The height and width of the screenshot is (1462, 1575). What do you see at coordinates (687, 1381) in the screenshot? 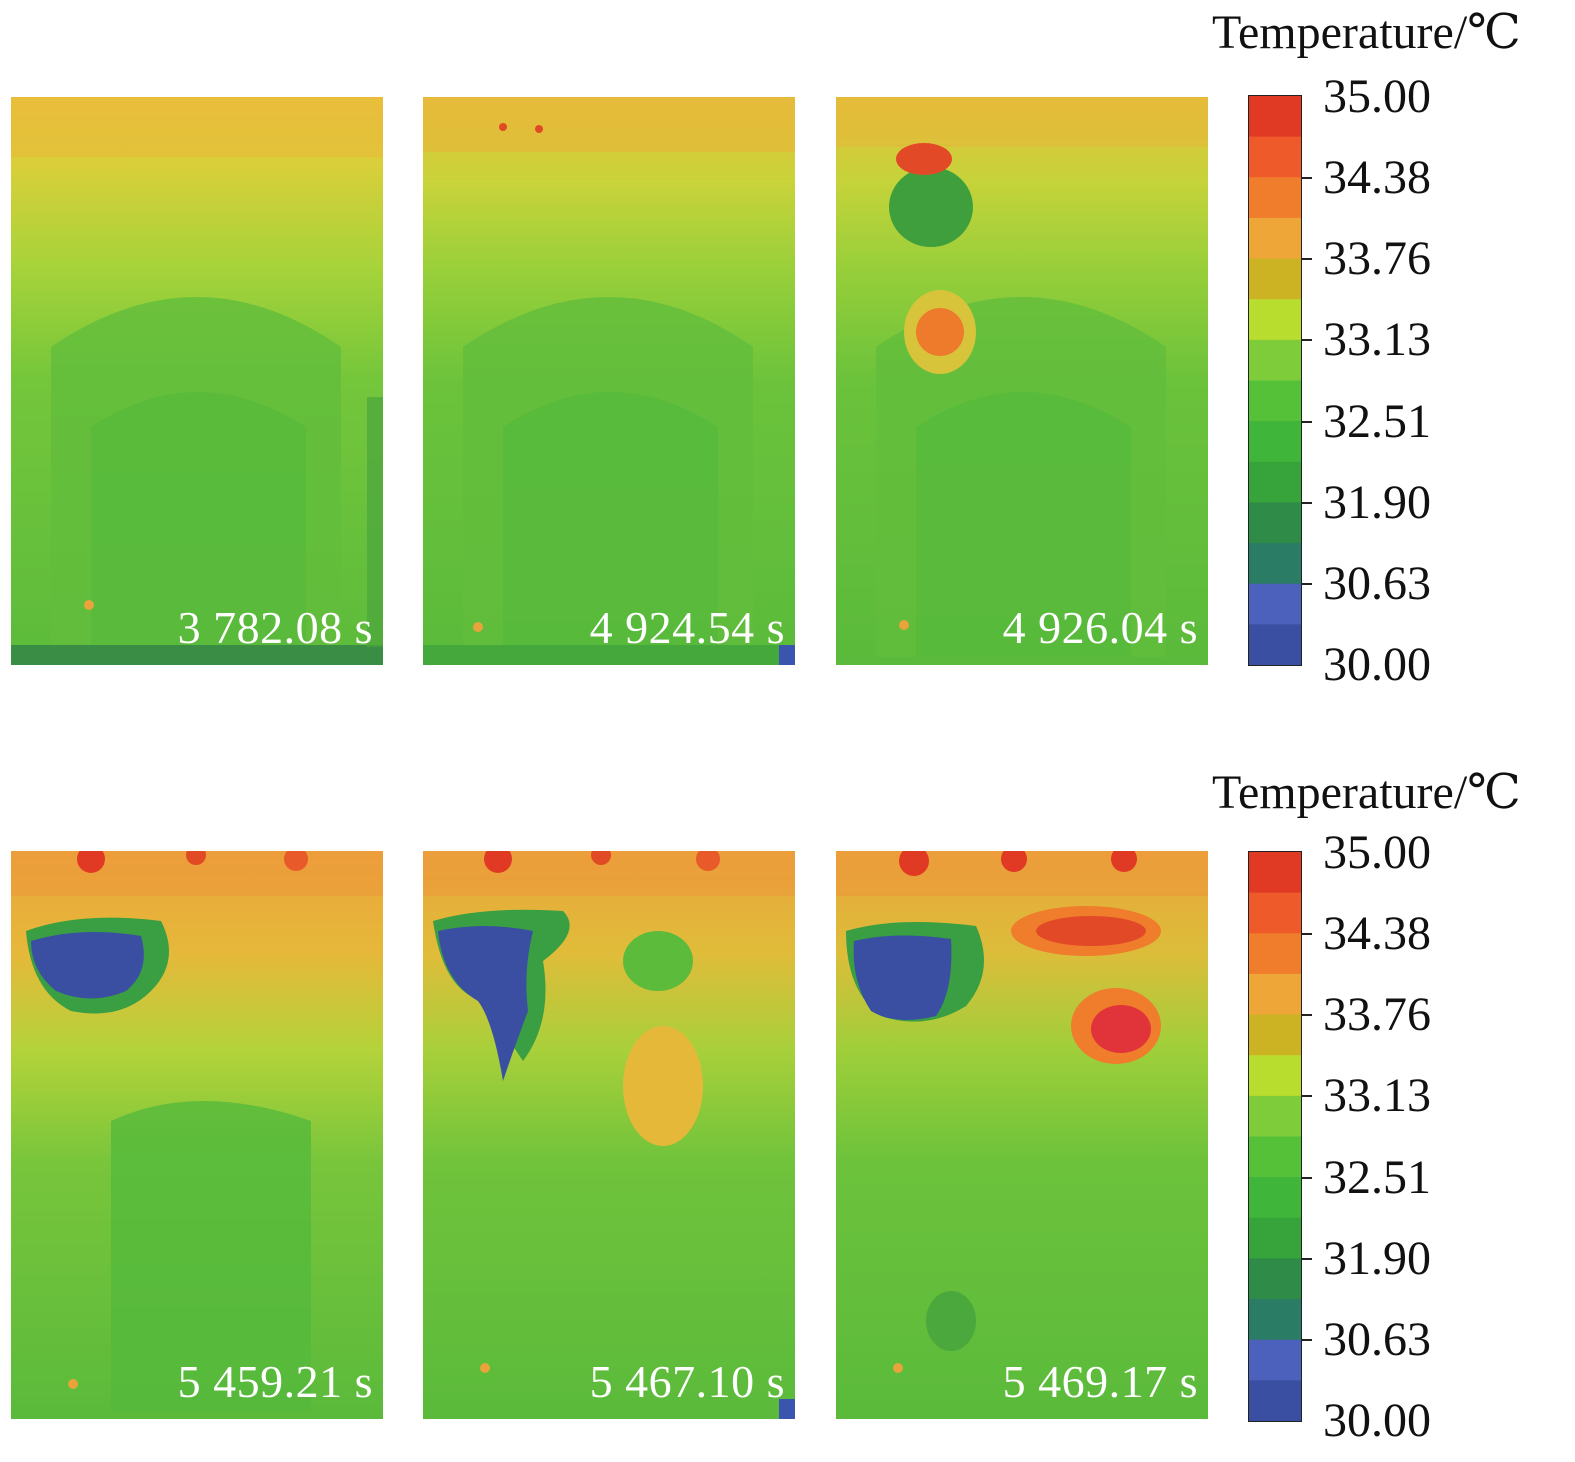
I see `timestamp-label: 5 467.10 s` at bounding box center [687, 1381].